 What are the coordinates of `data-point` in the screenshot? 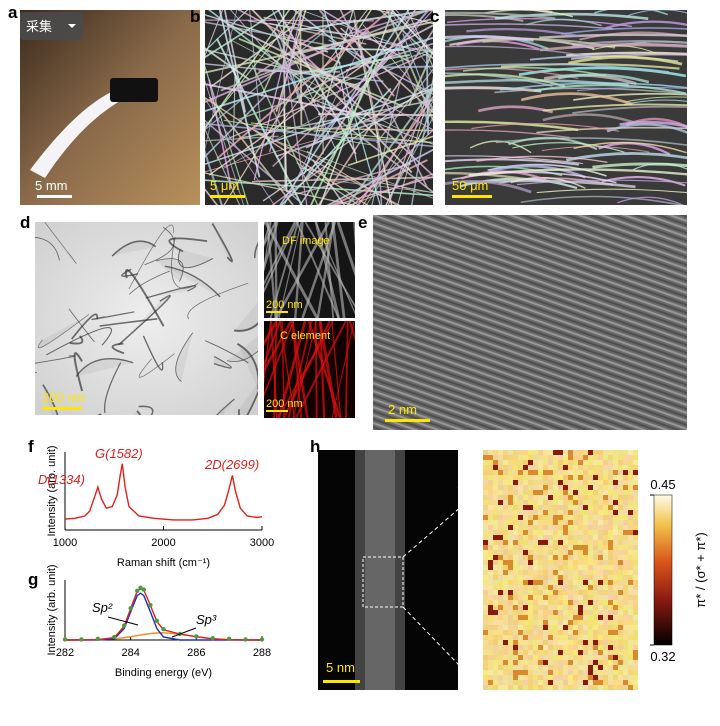 It's located at (262, 639).